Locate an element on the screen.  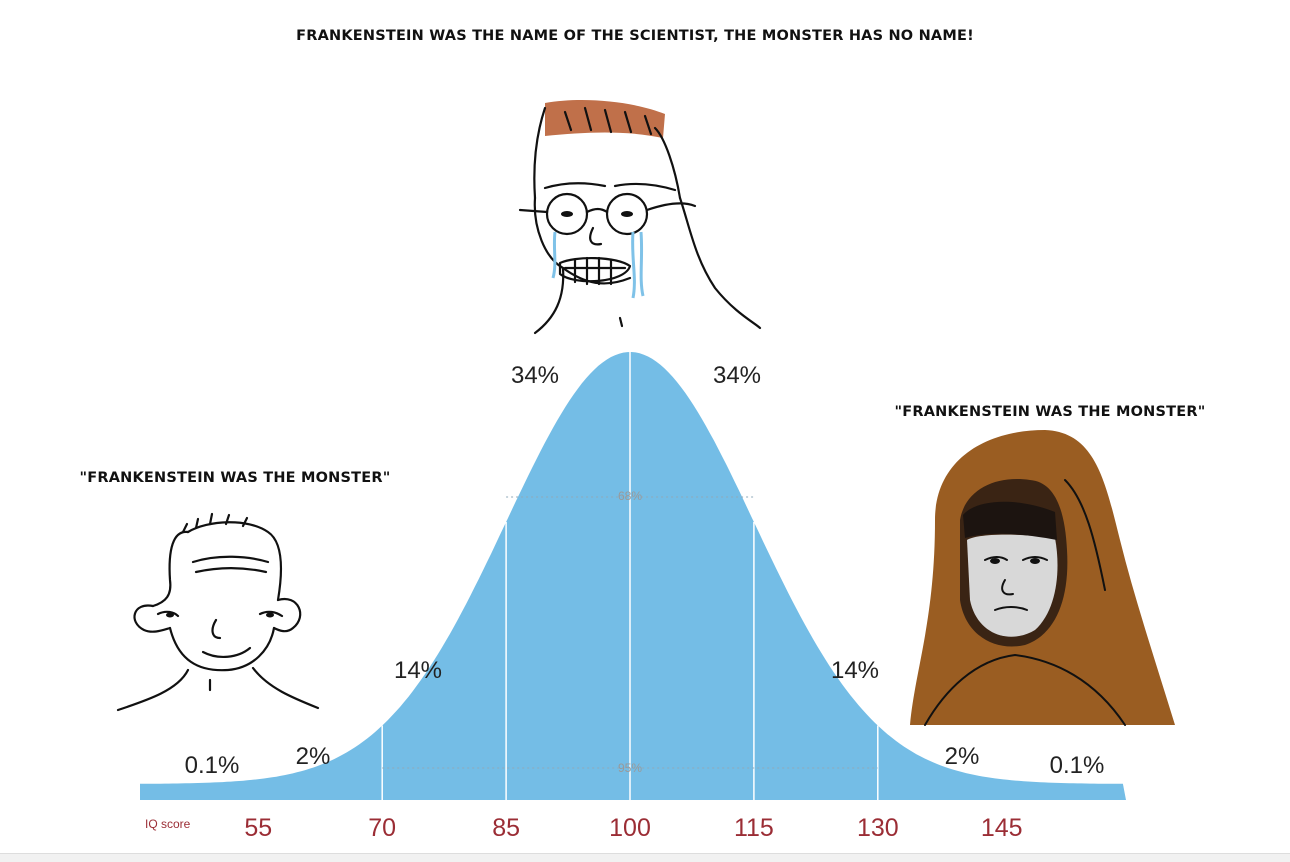
crying-glasses-wojak-icon is located at coordinates (640, 217).